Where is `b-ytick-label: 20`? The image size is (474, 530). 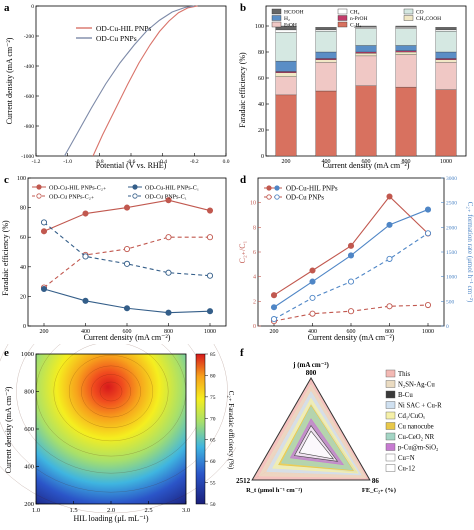 b-ytick-label: 20 is located at coordinates (261, 131).